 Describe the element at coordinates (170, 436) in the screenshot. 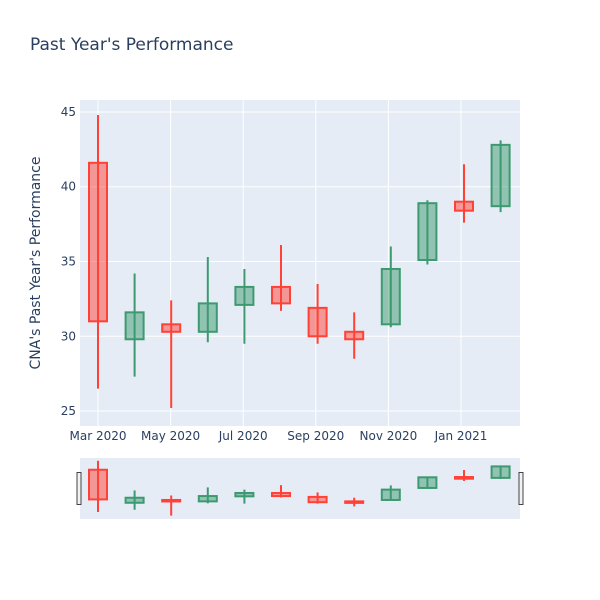

I see `x-tick-label: May 2020` at that location.